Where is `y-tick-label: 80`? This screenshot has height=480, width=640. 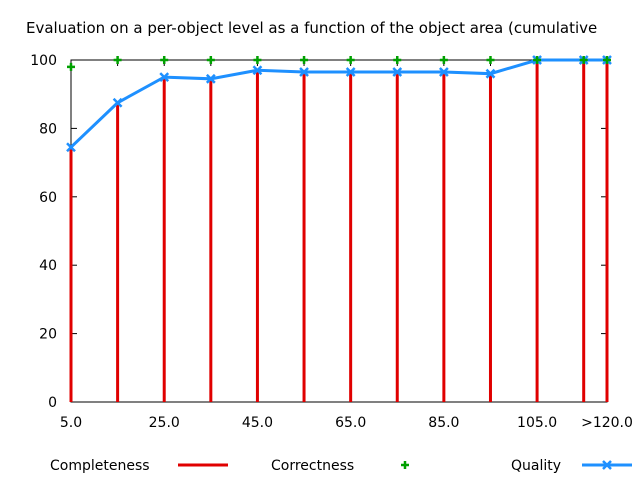 y-tick-label: 80 is located at coordinates (48, 129).